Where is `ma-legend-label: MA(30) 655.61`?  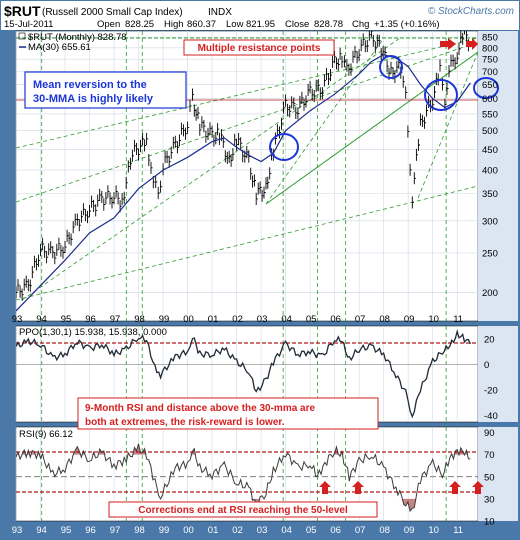
ma-legend-label: MA(30) 655.61 is located at coordinates (59, 47).